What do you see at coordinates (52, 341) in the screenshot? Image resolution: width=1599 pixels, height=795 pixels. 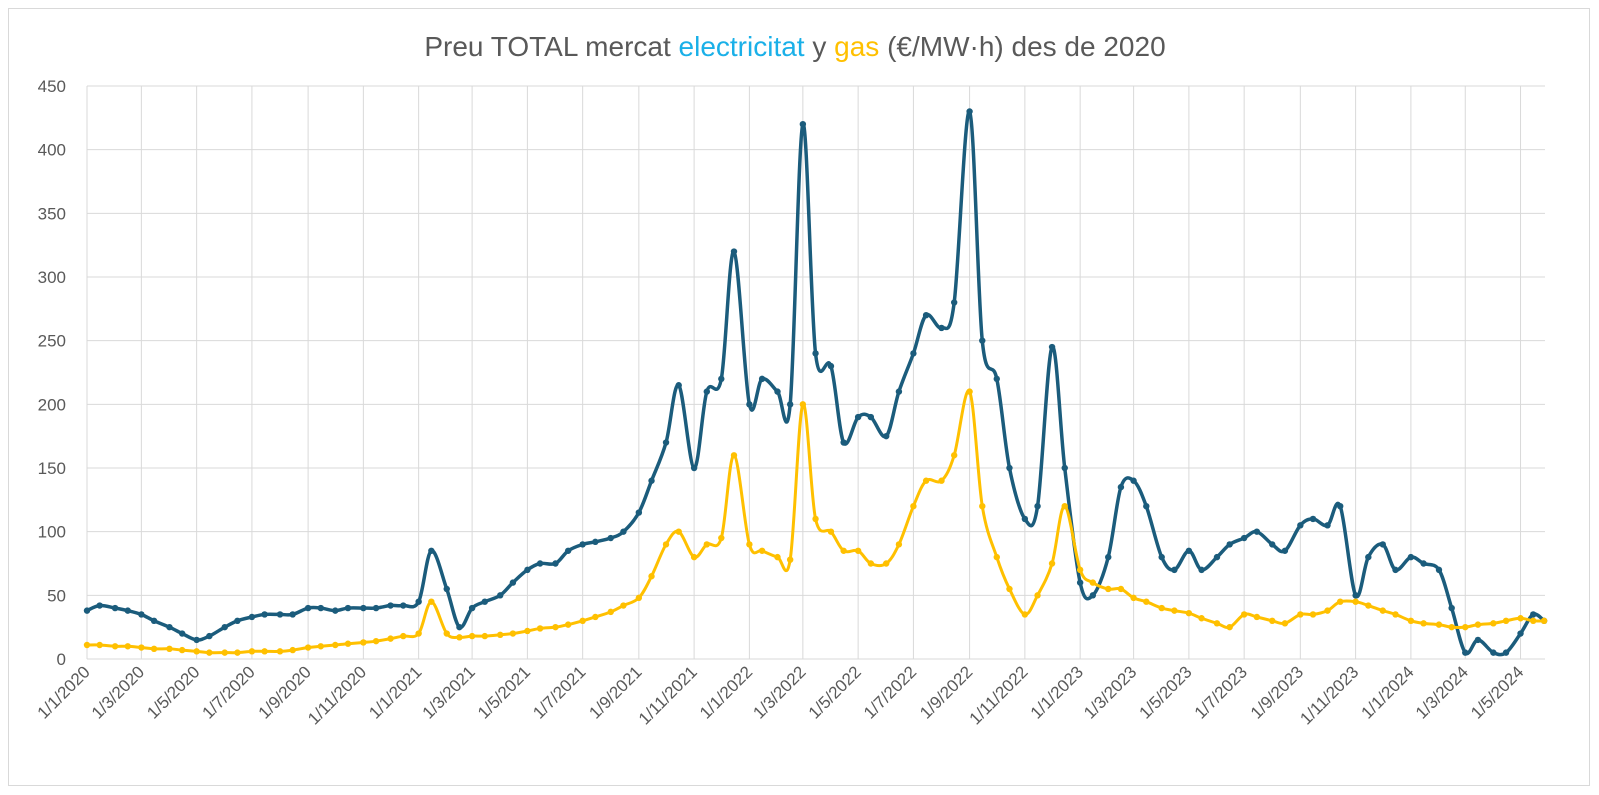 I see `y-tick-label: 250` at bounding box center [52, 341].